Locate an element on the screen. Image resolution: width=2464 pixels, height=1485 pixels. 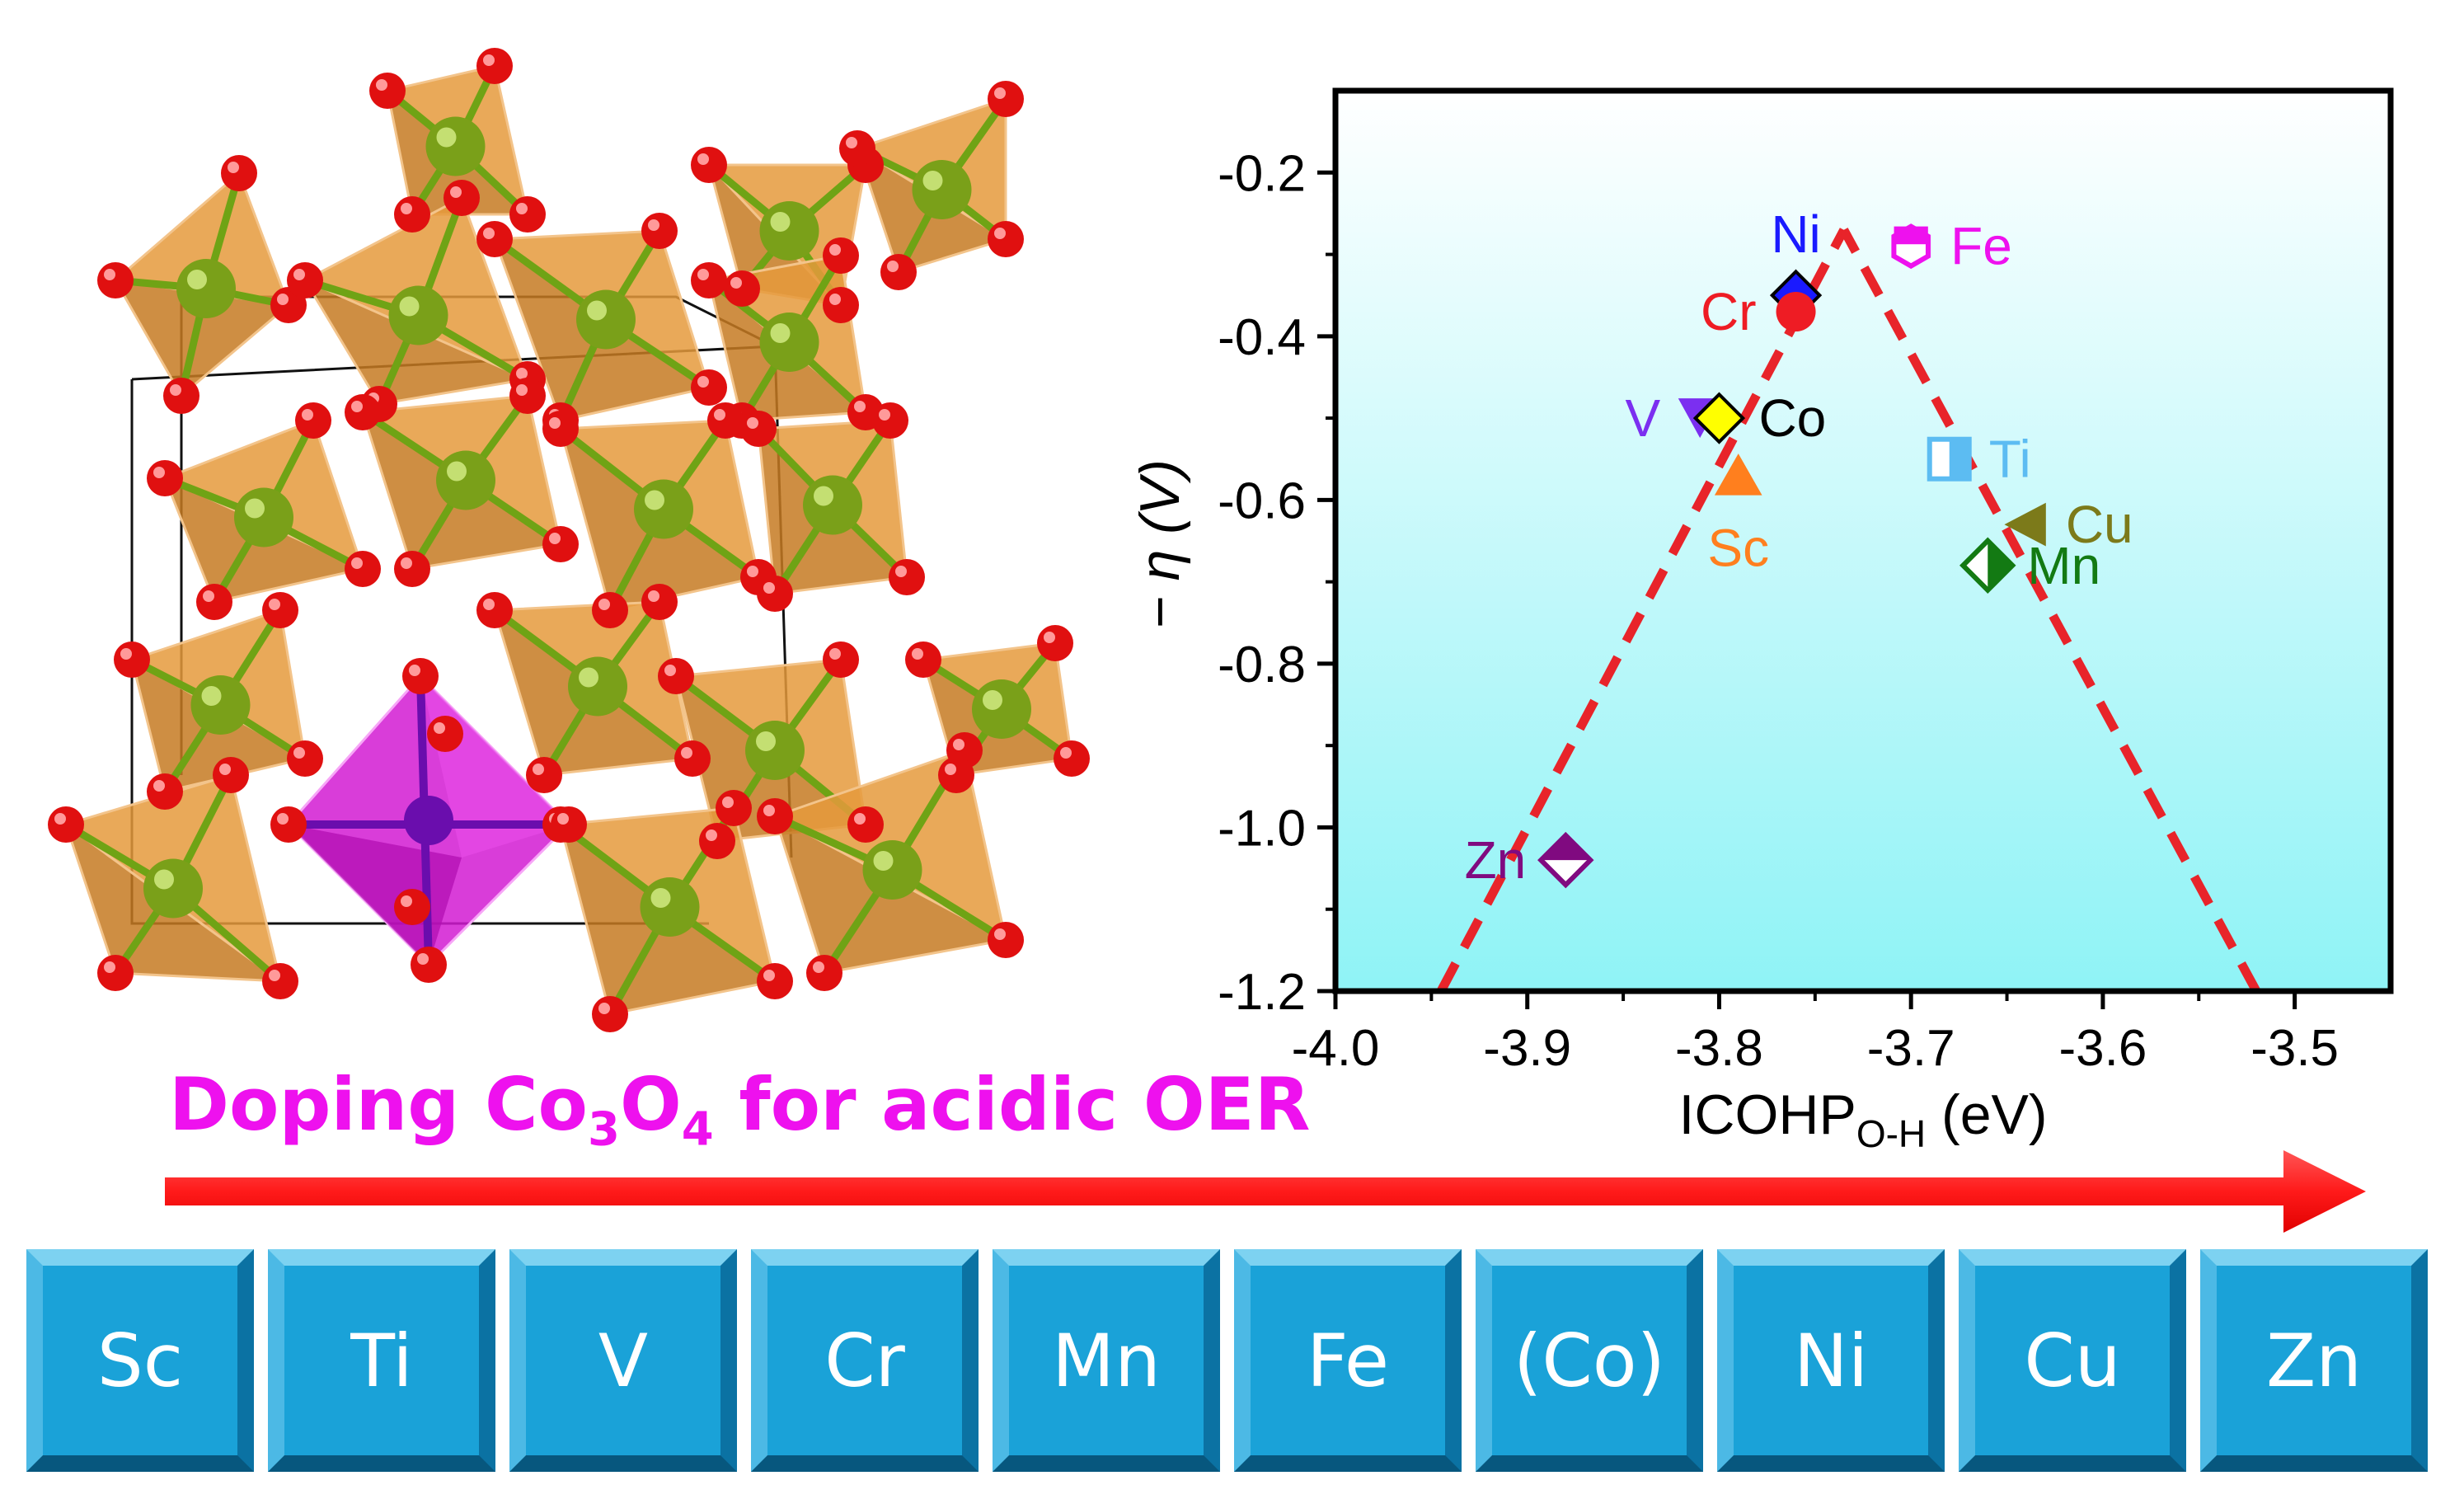
data-point-label: Cu is located at coordinates (2100, 524).